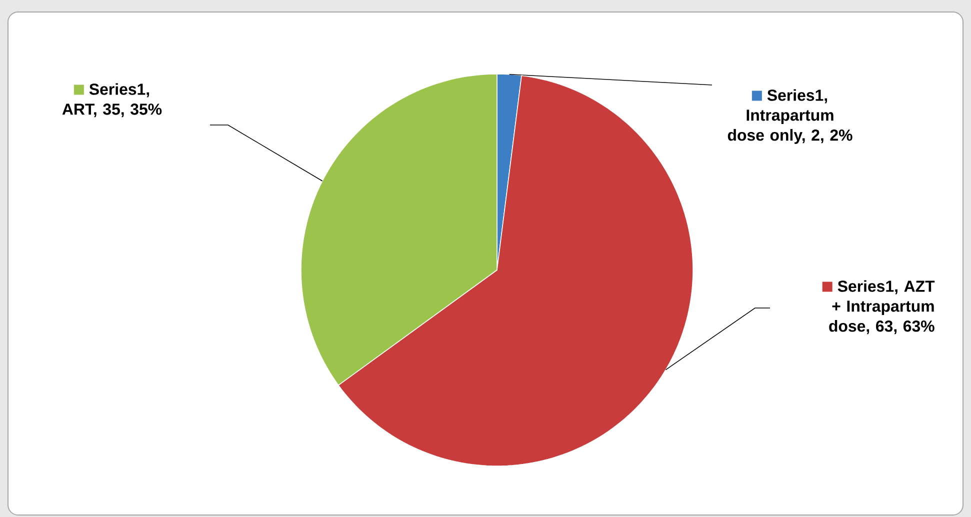 This screenshot has height=517, width=971. I want to click on legend-label: Series1, ART, 35, 35%, so click(112, 100).